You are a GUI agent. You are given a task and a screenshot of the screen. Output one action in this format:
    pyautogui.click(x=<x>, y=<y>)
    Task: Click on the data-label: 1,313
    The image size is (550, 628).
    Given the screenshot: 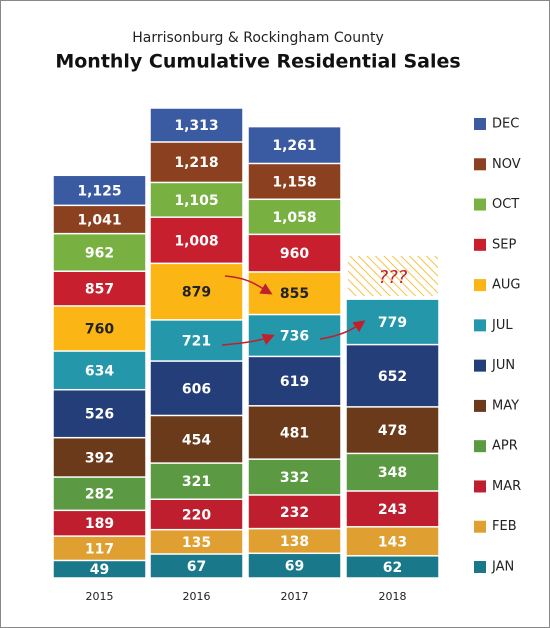 What is the action you would take?
    pyautogui.click(x=196, y=126)
    